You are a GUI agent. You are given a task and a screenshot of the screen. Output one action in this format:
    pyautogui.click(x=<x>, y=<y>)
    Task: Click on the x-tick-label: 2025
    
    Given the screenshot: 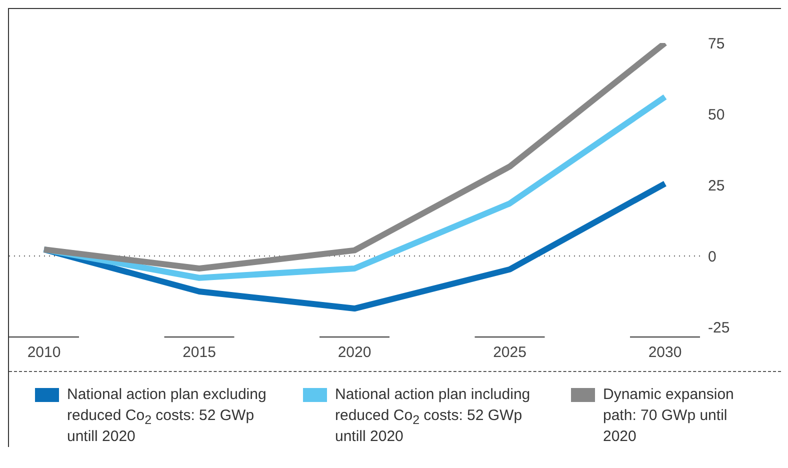 What is the action you would take?
    pyautogui.click(x=509, y=352)
    